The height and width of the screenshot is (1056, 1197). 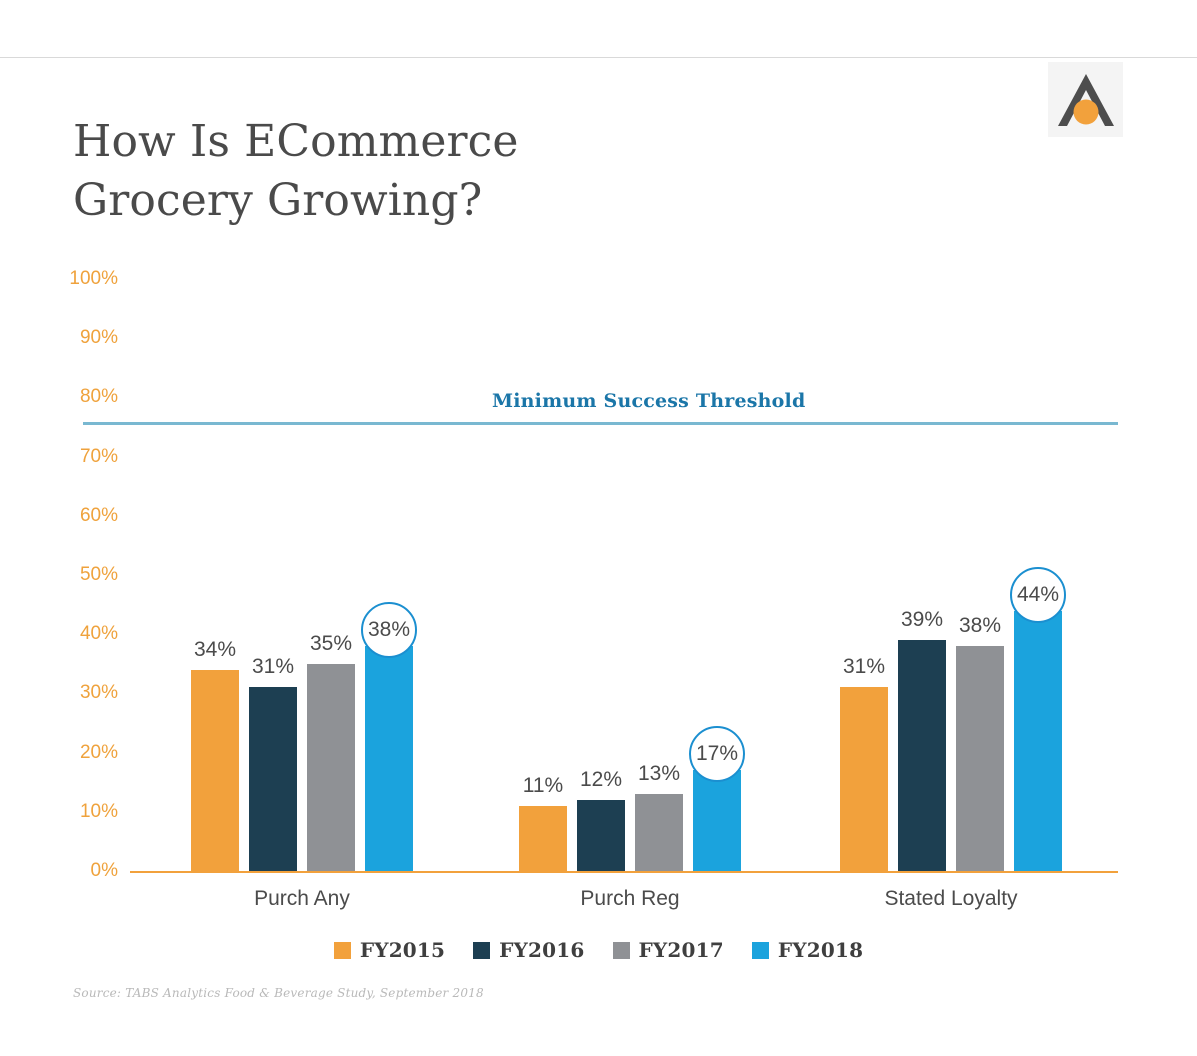 I want to click on y-axis-tick: 30%, so click(x=98, y=693).